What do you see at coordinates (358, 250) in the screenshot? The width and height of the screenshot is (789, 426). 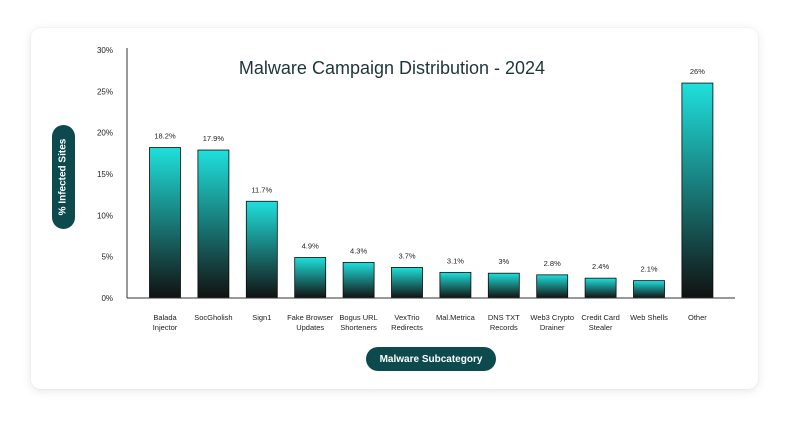 I see `bar-value-label: 4.3%` at bounding box center [358, 250].